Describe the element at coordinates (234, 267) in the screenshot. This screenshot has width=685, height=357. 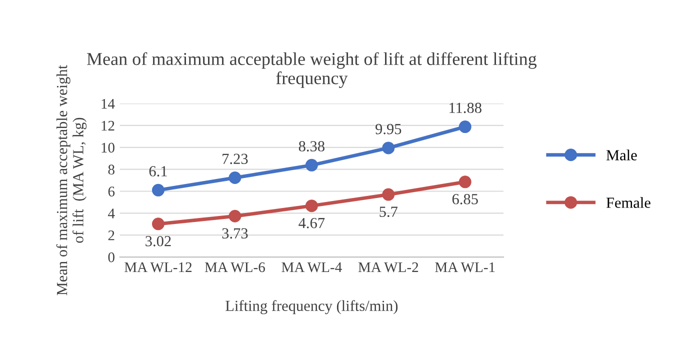
I see `x-tick-label: MA WL-6` at that location.